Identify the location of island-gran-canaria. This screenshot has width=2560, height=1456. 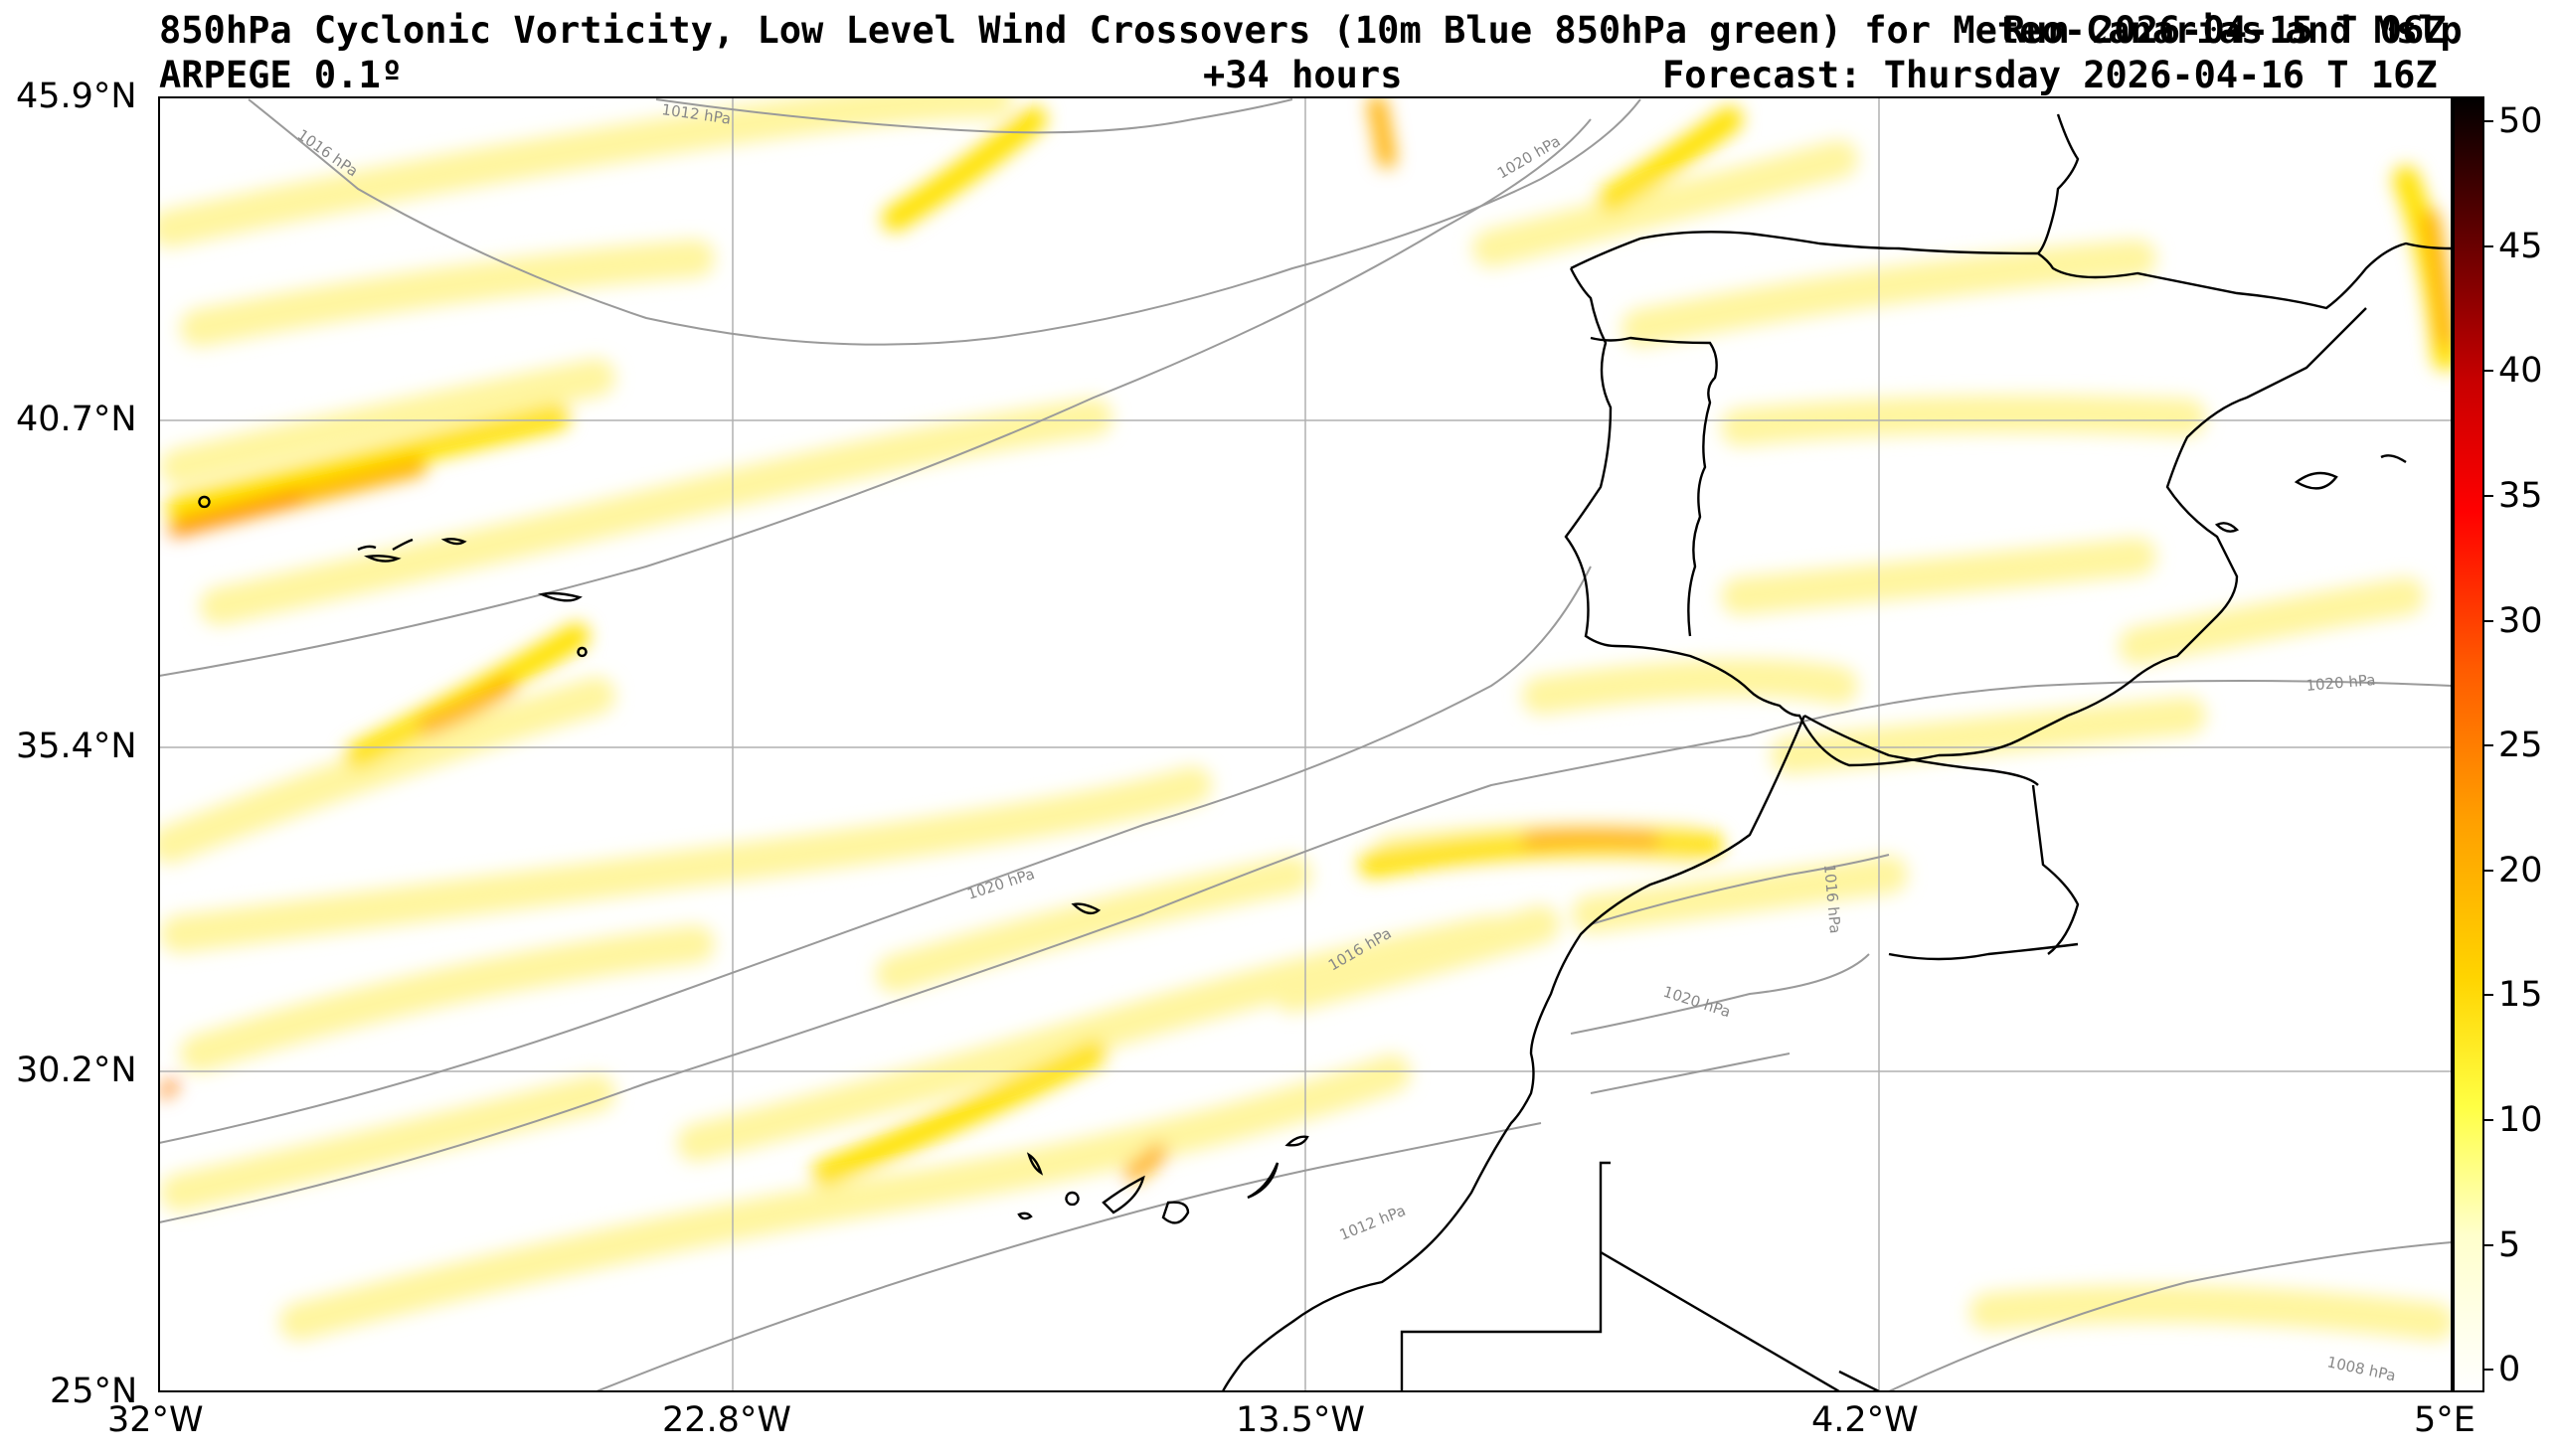
(1175, 1212).